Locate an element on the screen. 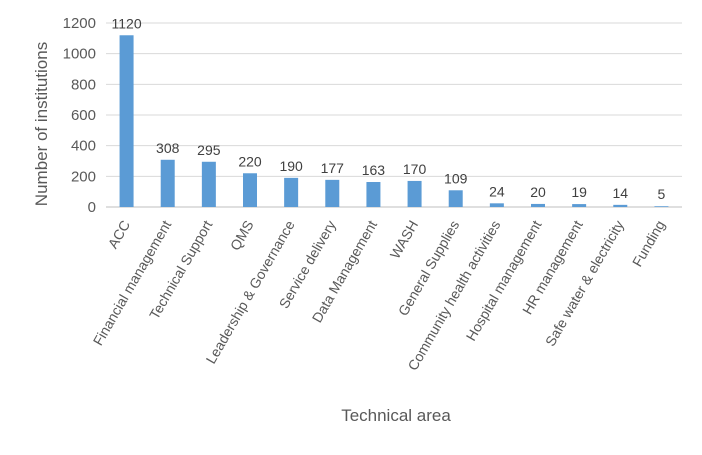 The image size is (702, 455). y-tick-label: 0 is located at coordinates (92, 207).